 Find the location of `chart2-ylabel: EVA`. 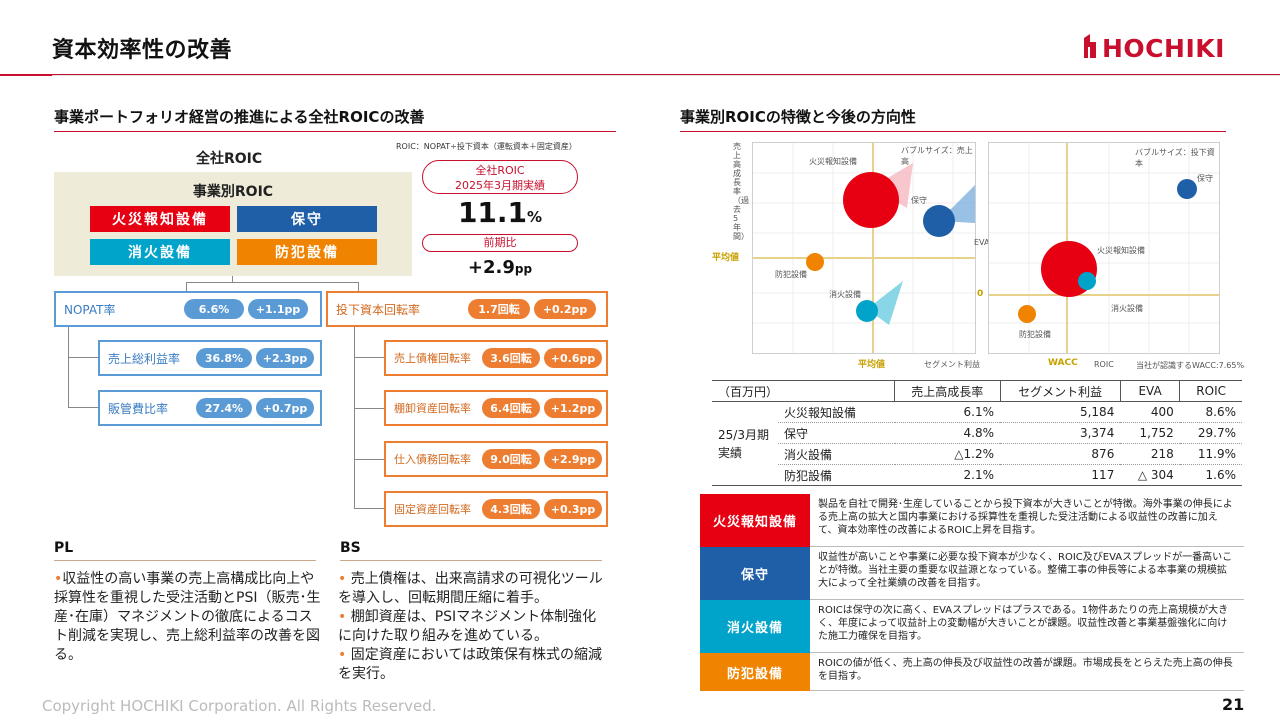

chart2-ylabel: EVA is located at coordinates (982, 242).